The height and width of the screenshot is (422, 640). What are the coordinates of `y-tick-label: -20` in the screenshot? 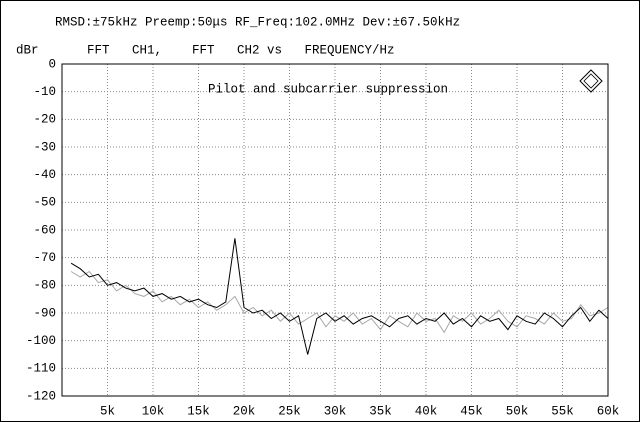 It's located at (44, 120).